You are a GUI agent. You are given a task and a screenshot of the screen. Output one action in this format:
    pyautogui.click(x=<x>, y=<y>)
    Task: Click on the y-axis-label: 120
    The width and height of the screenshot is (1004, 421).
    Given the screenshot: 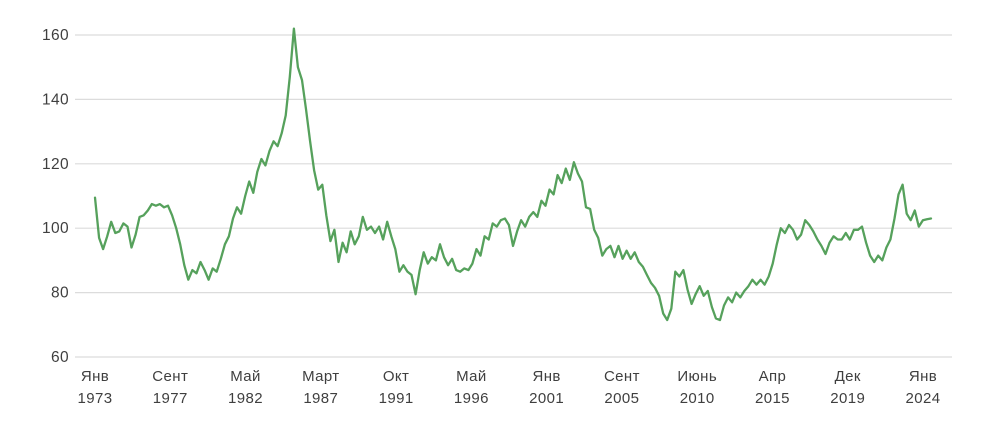 What is the action you would take?
    pyautogui.click(x=55, y=164)
    